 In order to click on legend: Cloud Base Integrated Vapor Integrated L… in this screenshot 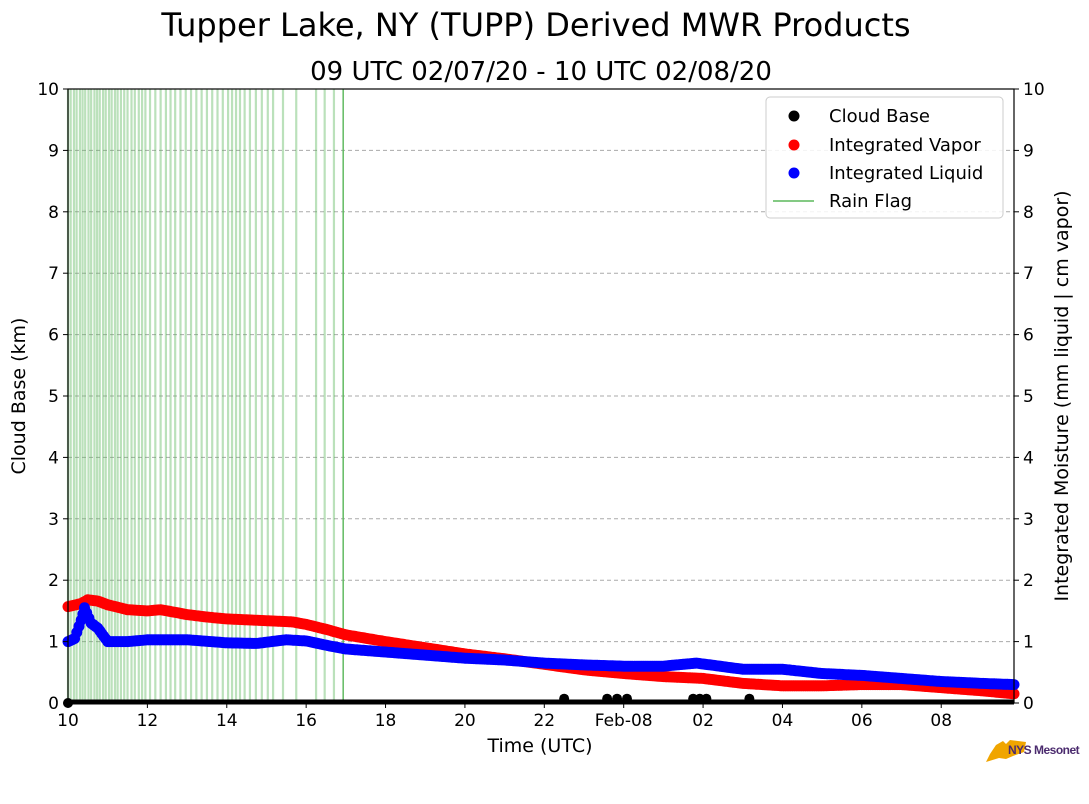, I will do `click(884, 157)`.